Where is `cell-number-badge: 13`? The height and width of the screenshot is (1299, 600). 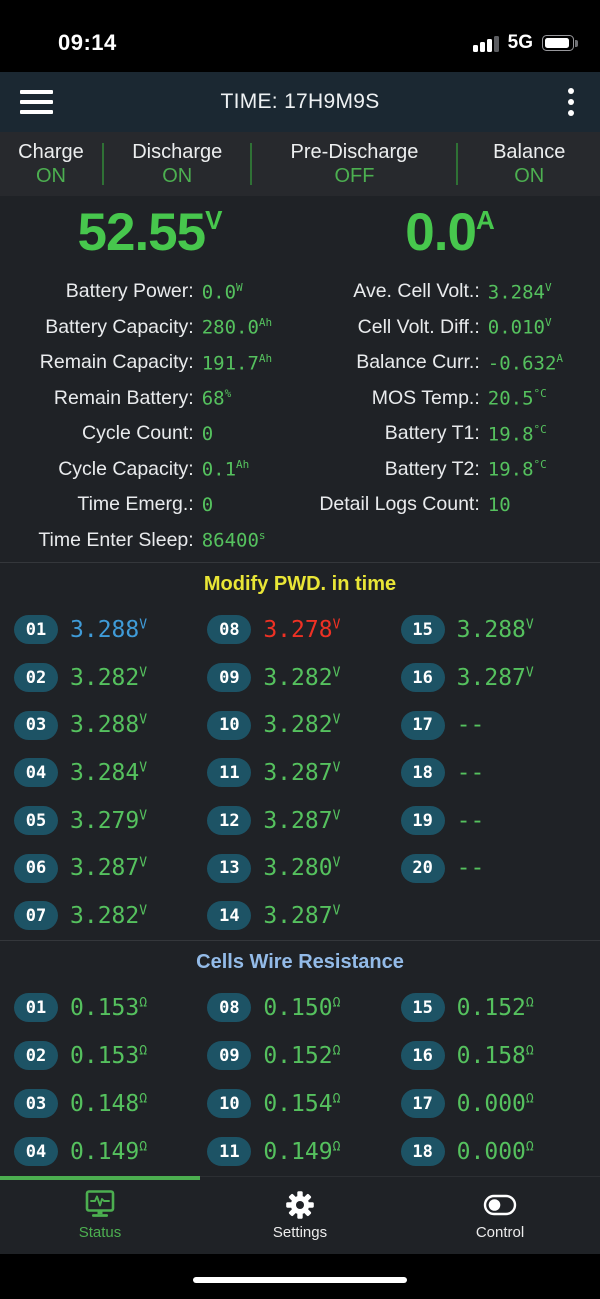 cell-number-badge: 13 is located at coordinates (229, 868).